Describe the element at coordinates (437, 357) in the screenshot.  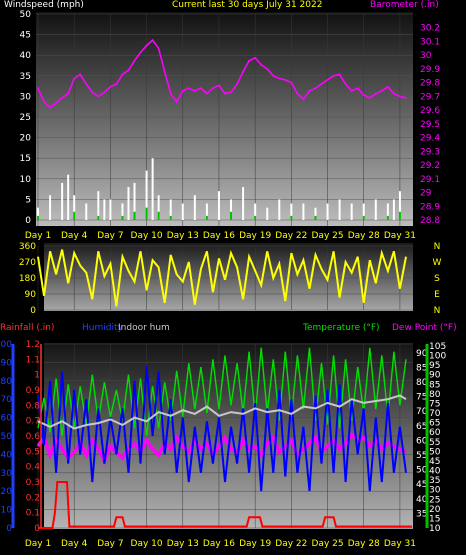
I see `temperature-tick-label: 100` at that location.